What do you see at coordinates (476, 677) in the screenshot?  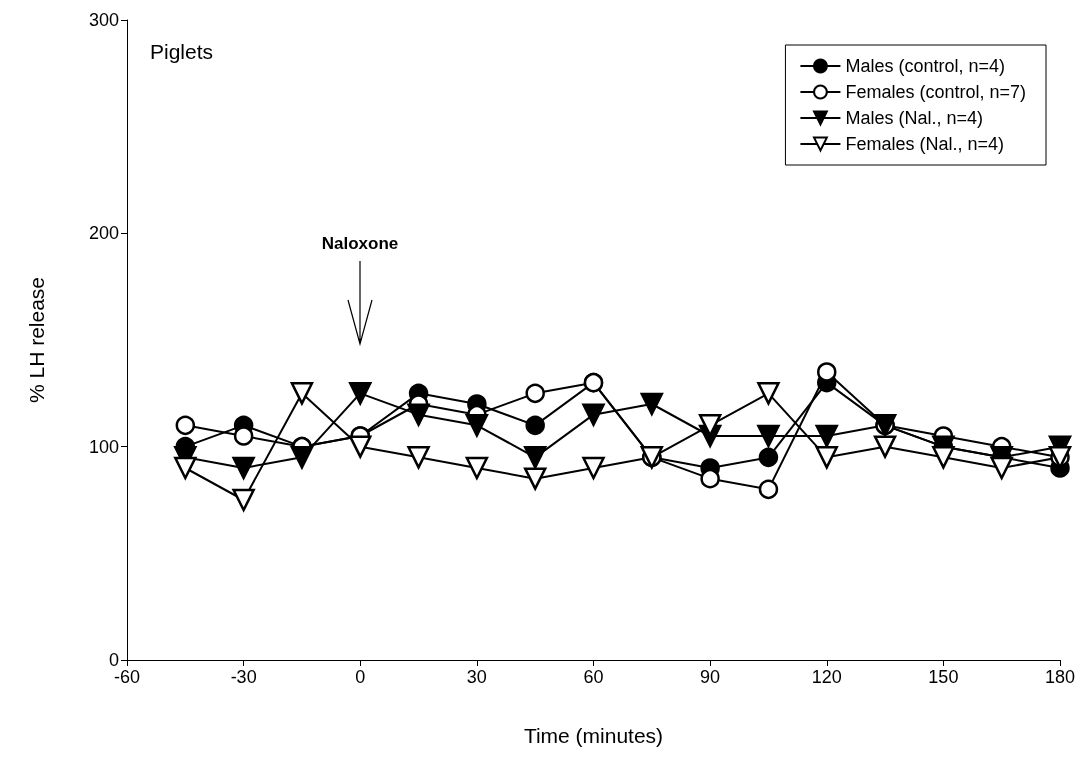 I see `x-tick-label: 30` at bounding box center [476, 677].